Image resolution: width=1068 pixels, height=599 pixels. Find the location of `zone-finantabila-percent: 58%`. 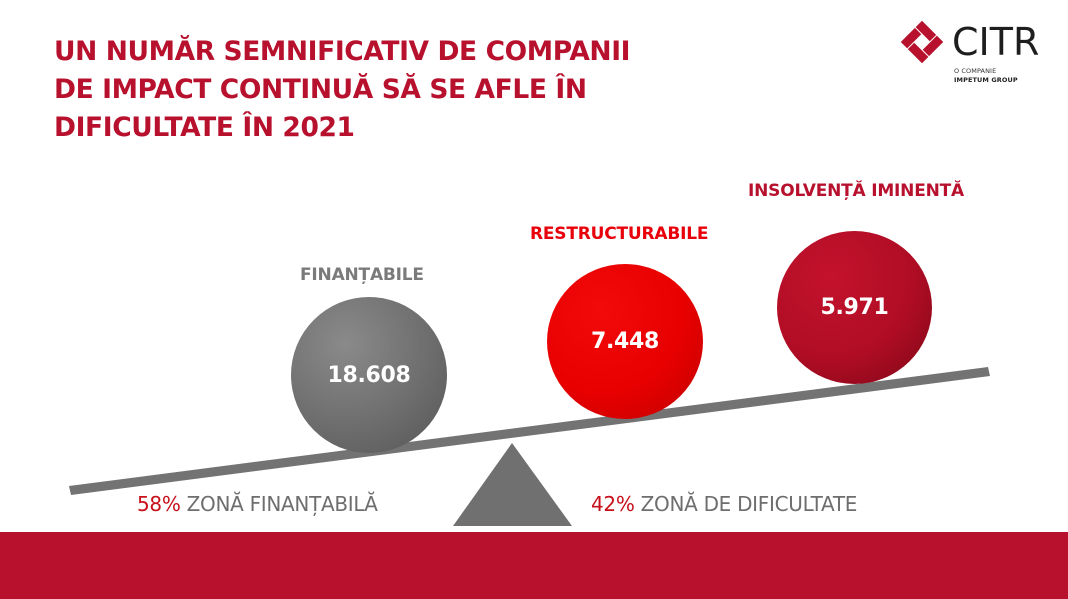

zone-finantabila-percent: 58% is located at coordinates (159, 504).